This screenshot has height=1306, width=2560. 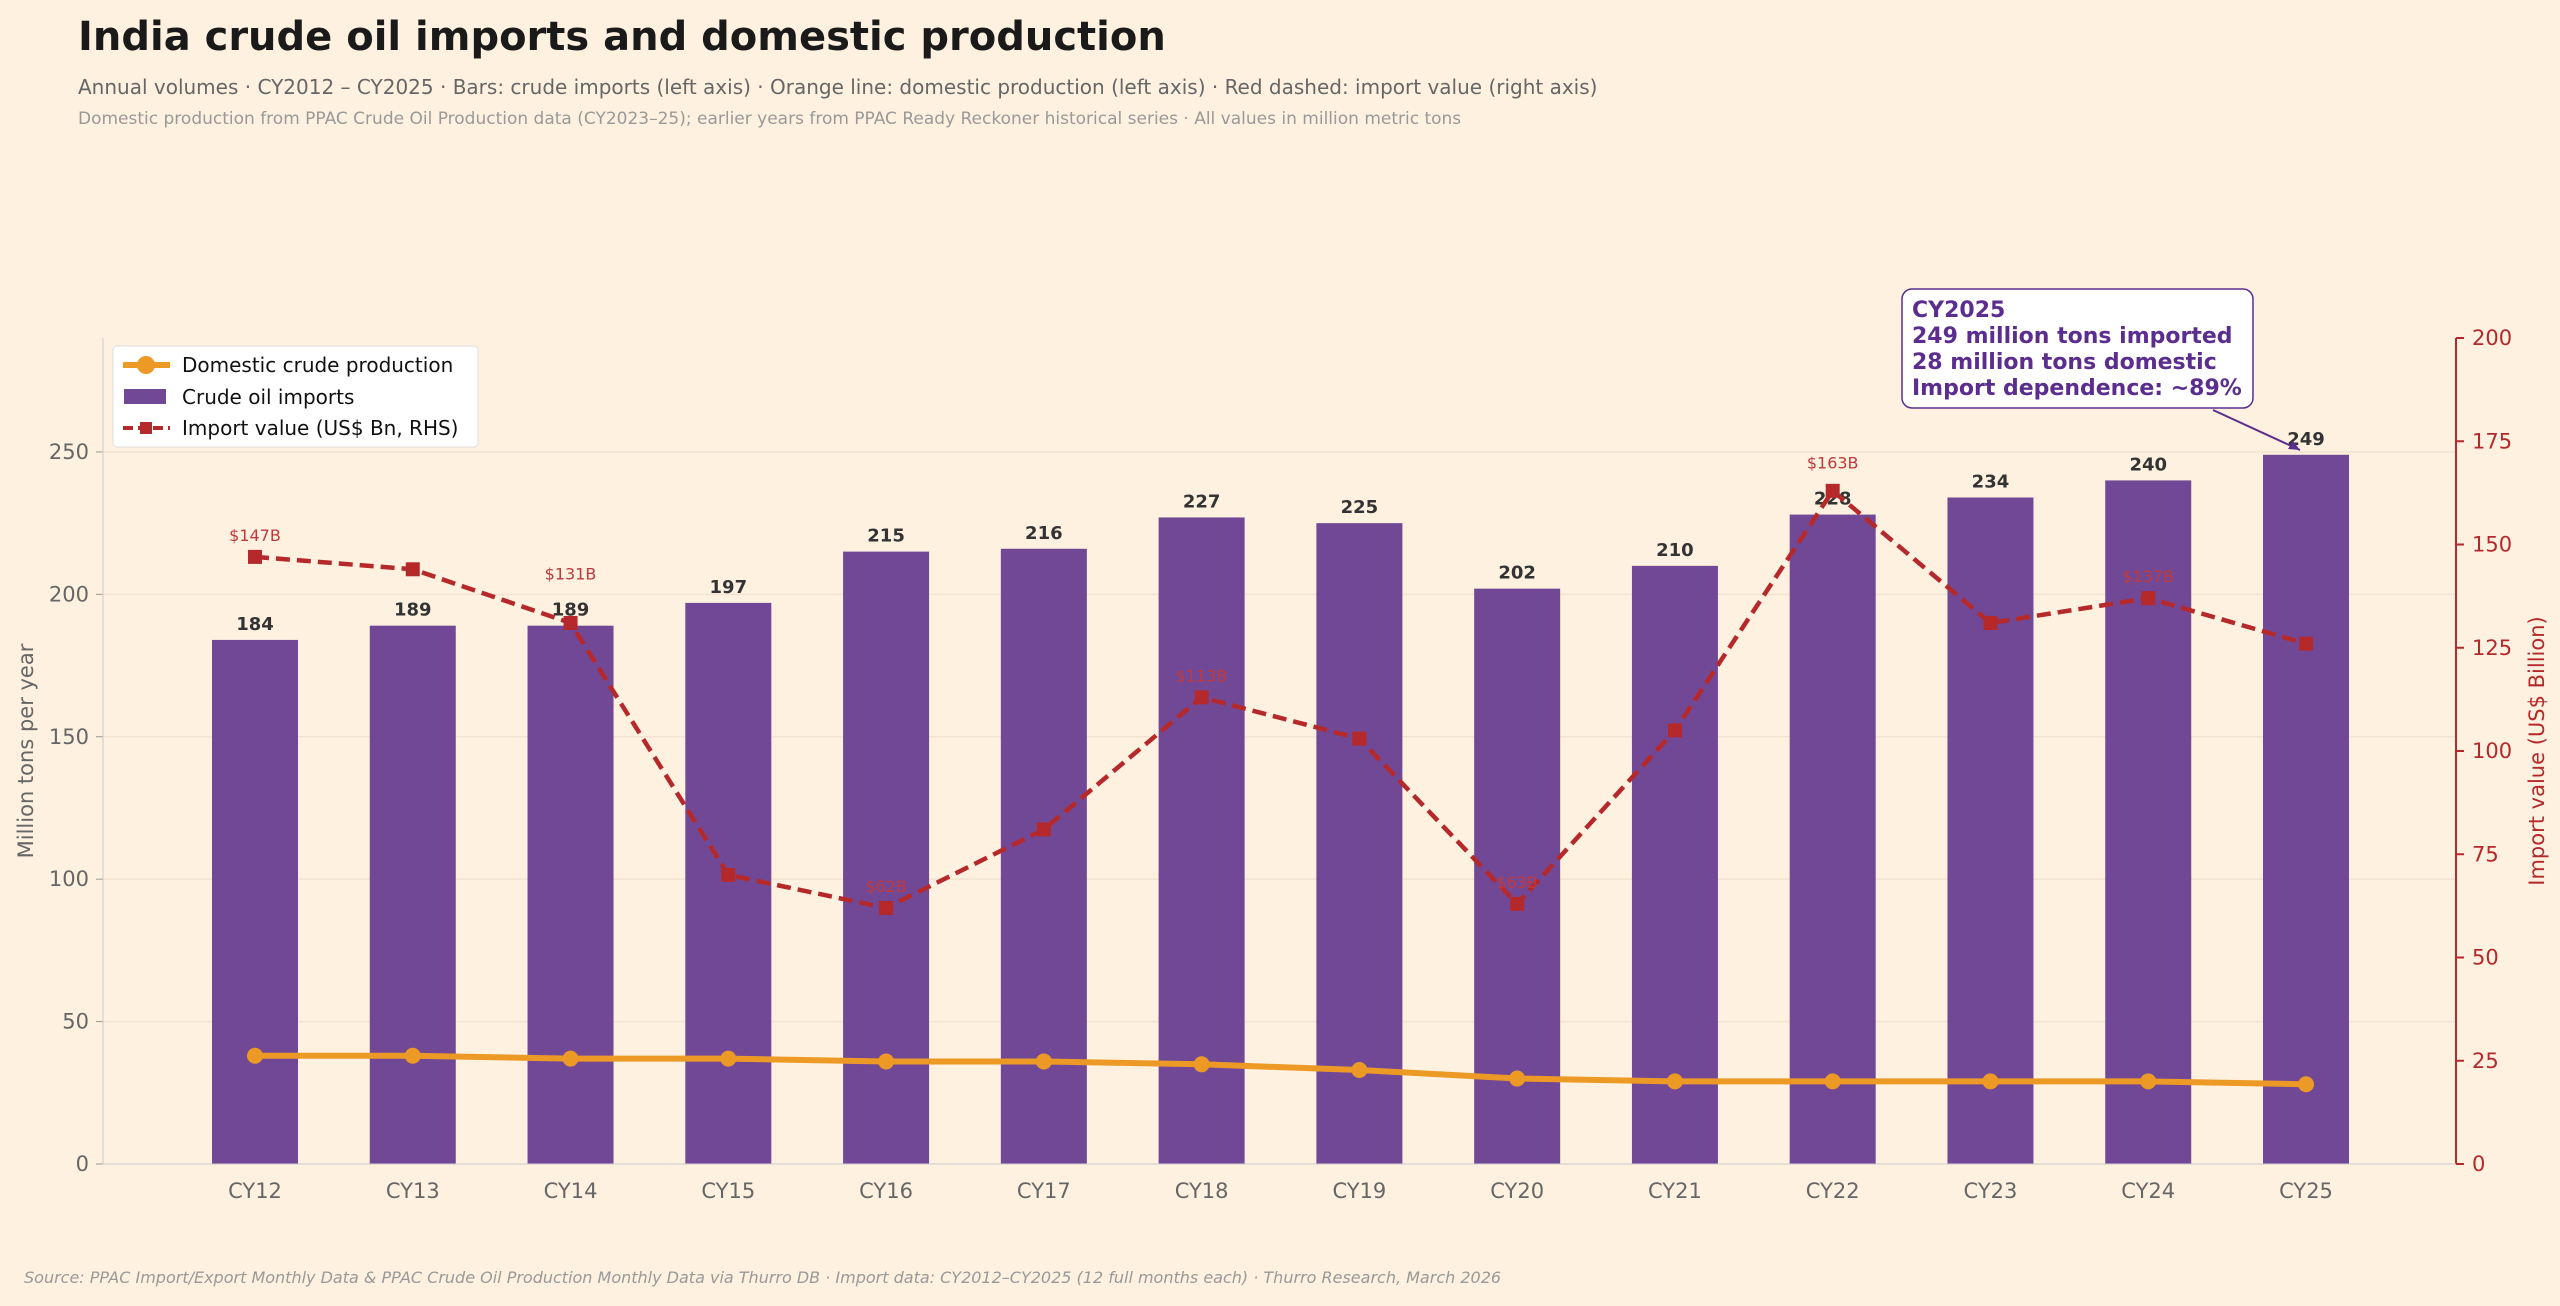 What do you see at coordinates (571, 574) in the screenshot?
I see `import-value-label: $131B` at bounding box center [571, 574].